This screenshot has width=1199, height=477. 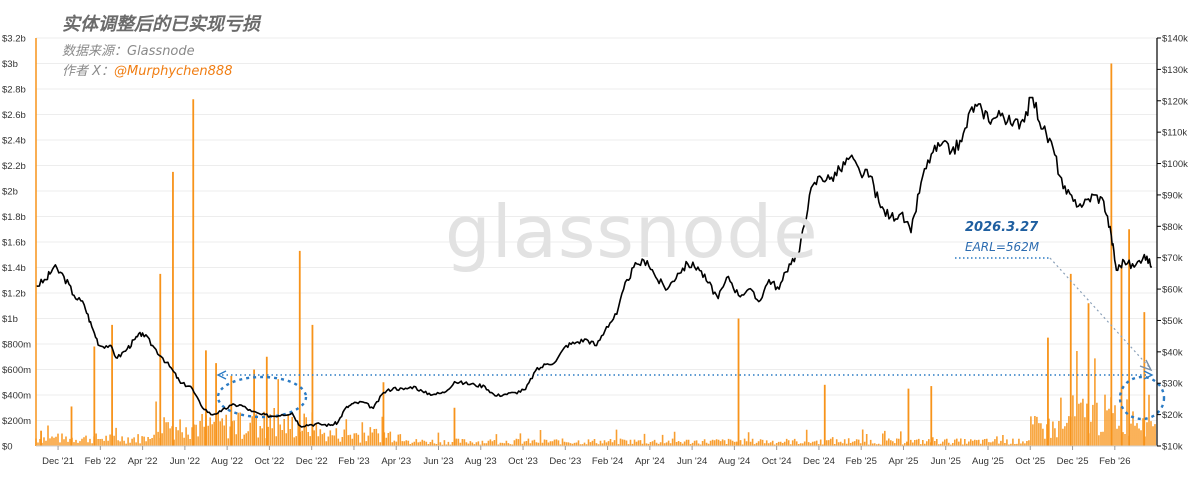 What do you see at coordinates (173, 71) in the screenshot?
I see `author-handle: @Murphychen888` at bounding box center [173, 71].